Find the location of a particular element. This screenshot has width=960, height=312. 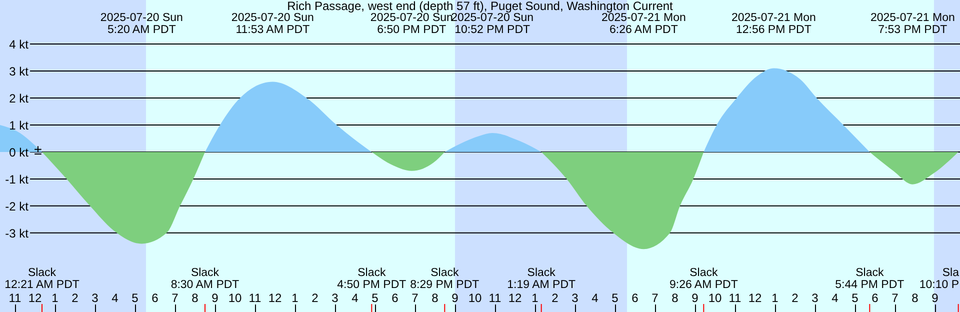

annotation: Slack 4:50 PM PDT is located at coordinates (371, 279).